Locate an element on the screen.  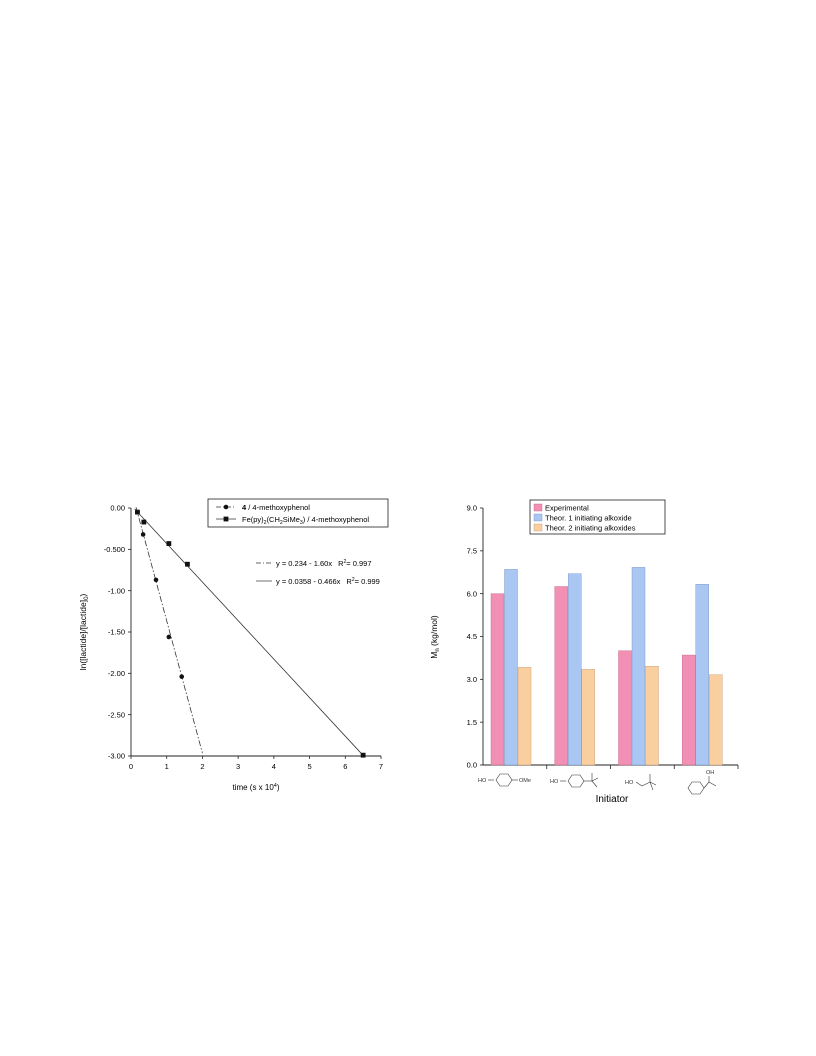
left-y-axis-label-sub: 0 is located at coordinates (87, 598).